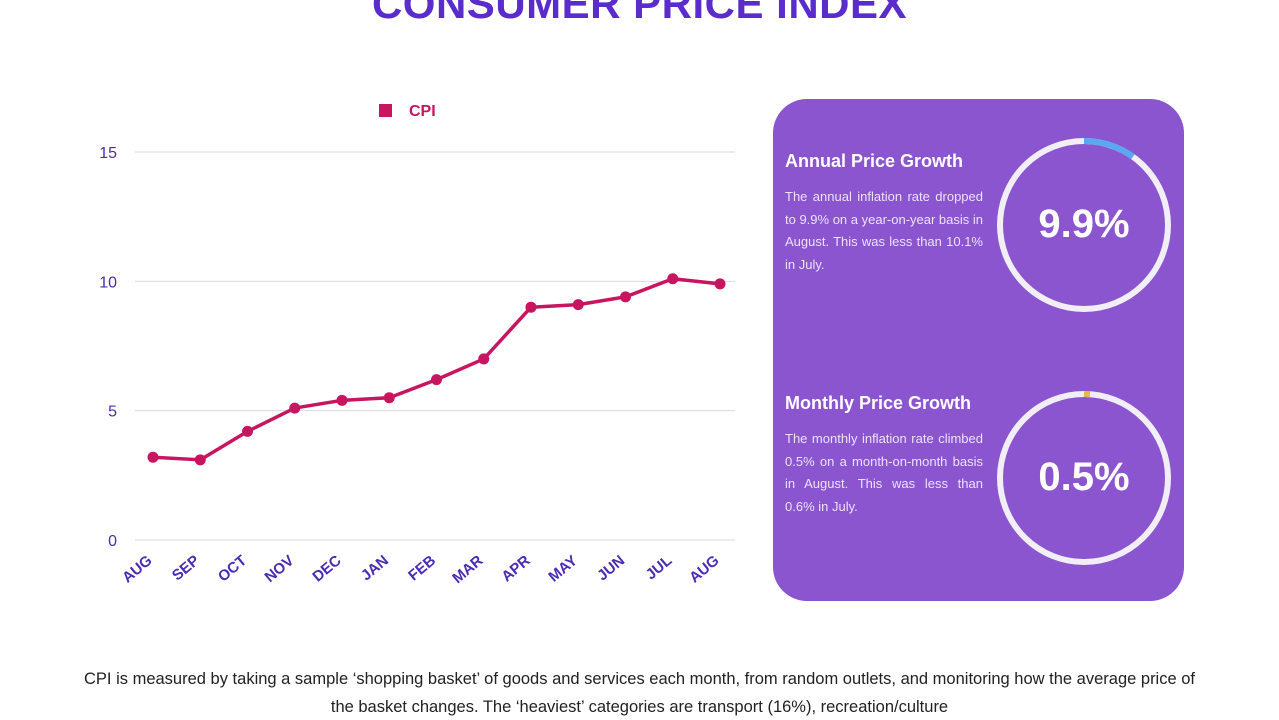 The image size is (1279, 720). Describe the element at coordinates (375, 568) in the screenshot. I see `x-tick-label: JAN` at that location.